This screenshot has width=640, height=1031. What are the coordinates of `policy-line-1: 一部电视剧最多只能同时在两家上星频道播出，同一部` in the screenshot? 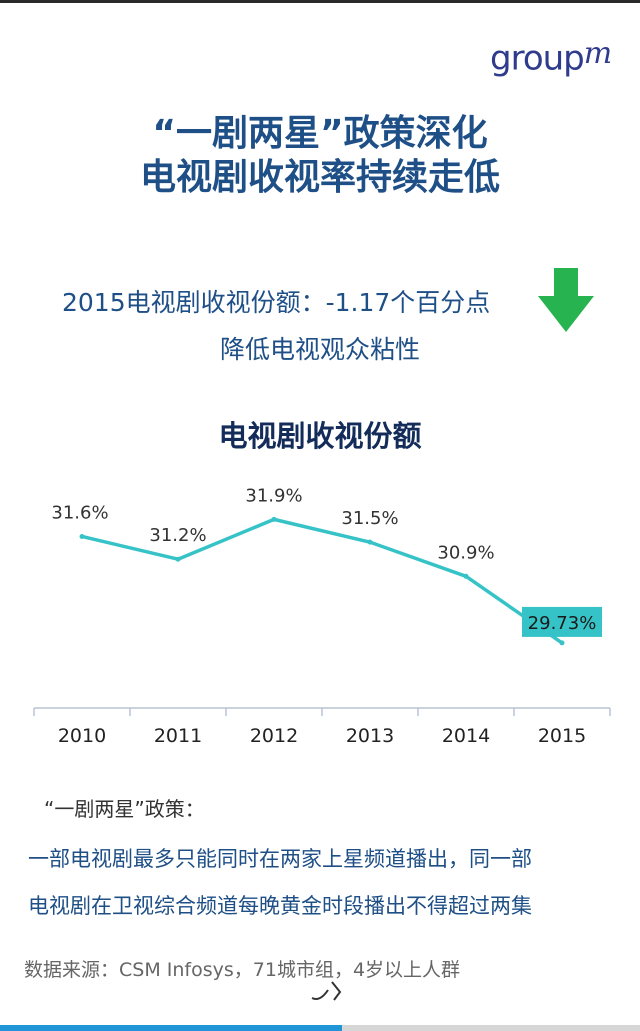 It's located at (280, 859).